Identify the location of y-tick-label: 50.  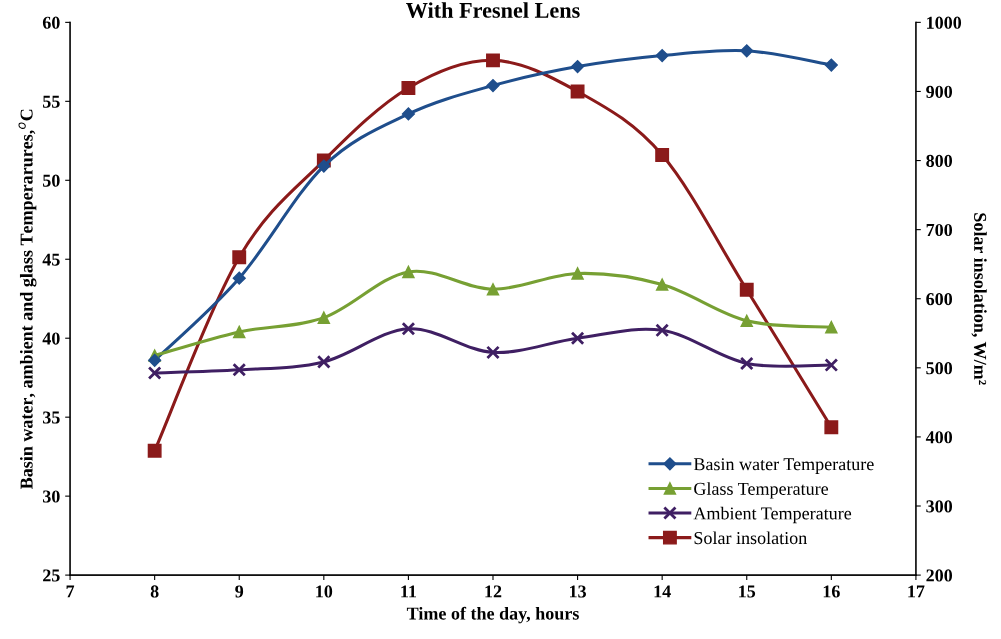
(51, 180).